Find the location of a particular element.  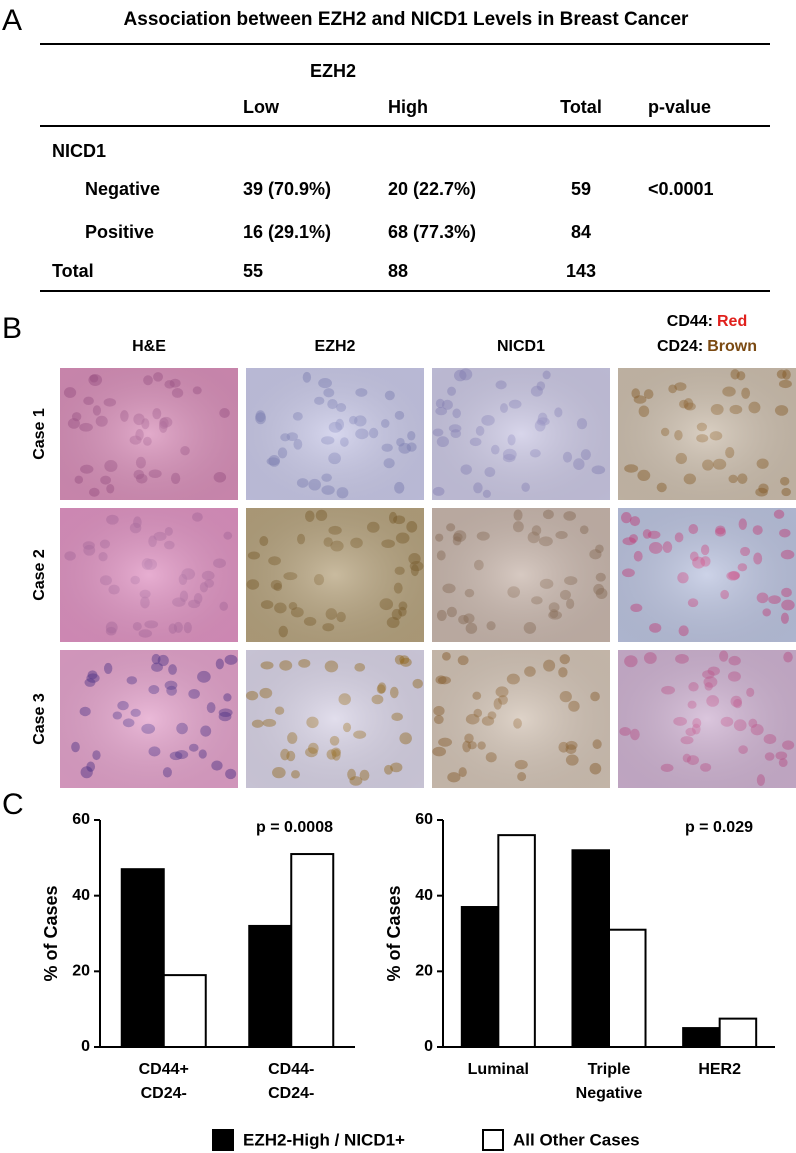

column-header: Low is located at coordinates (261, 107).